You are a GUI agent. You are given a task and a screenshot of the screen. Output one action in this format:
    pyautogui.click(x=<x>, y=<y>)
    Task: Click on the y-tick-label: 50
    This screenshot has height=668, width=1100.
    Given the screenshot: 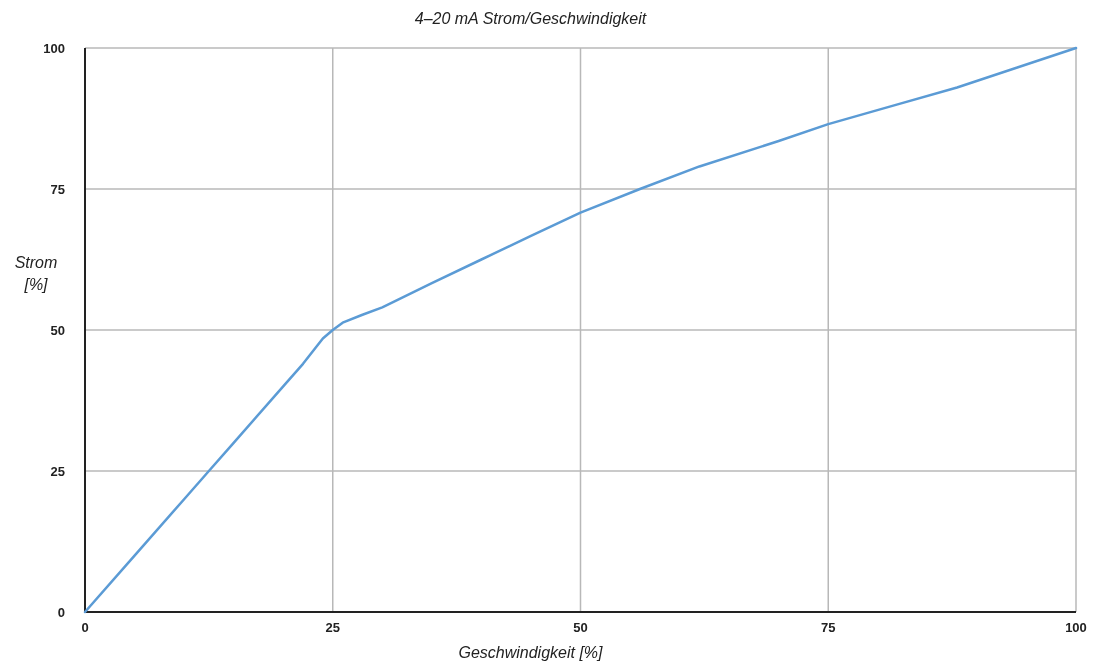 What is the action you would take?
    pyautogui.click(x=57, y=330)
    